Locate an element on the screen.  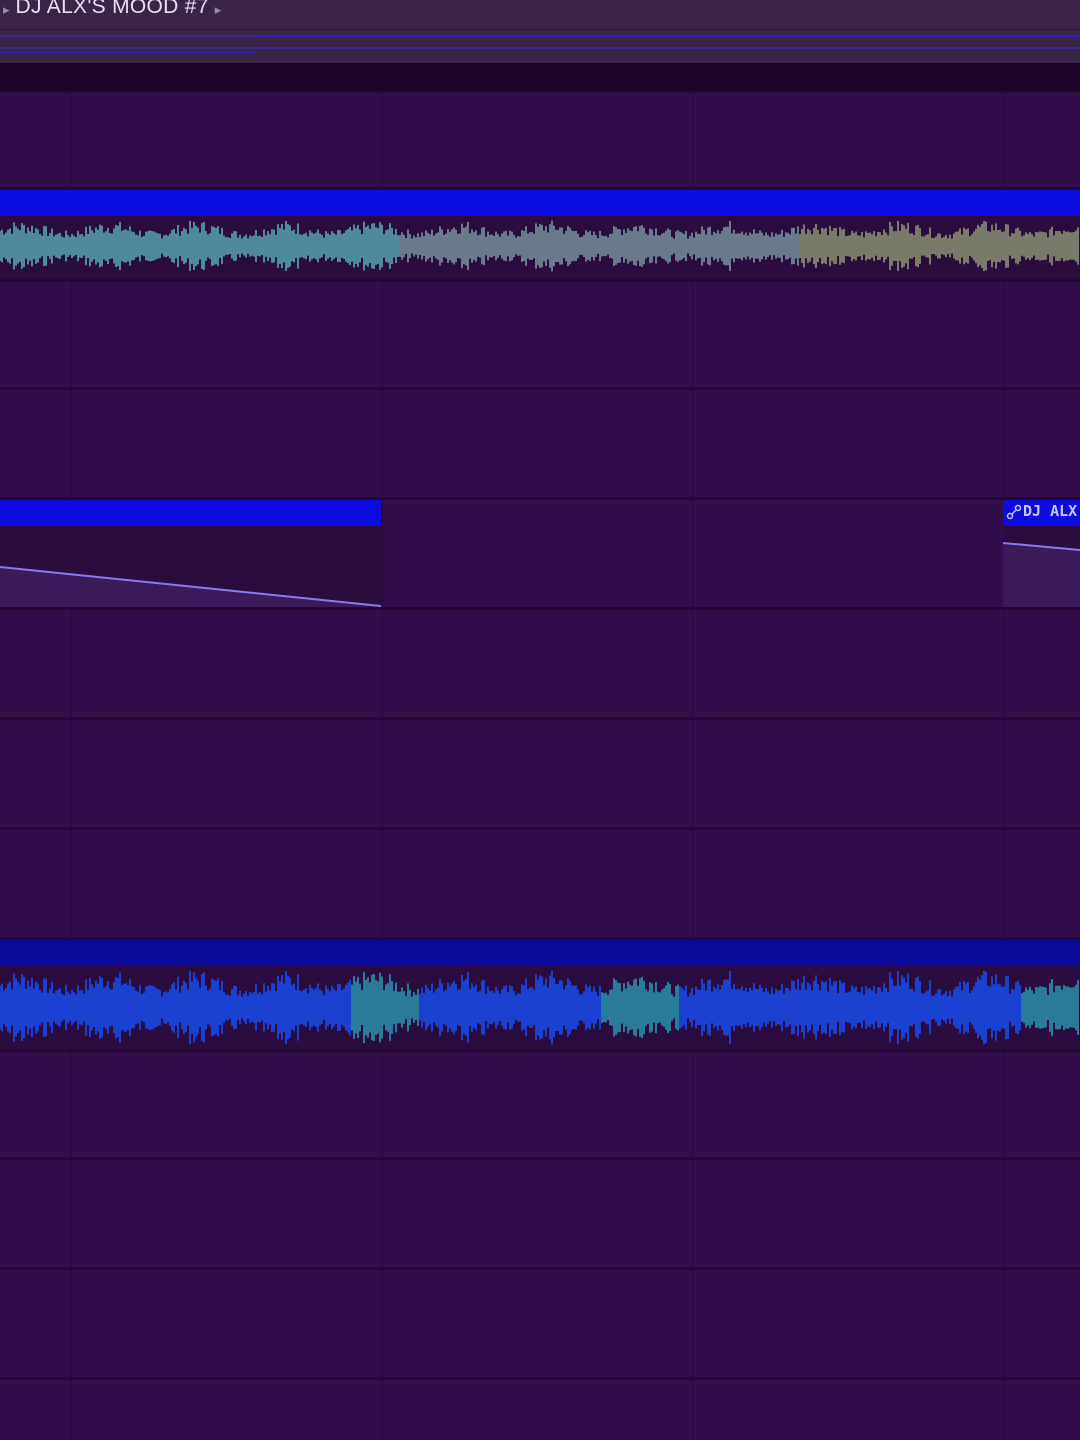
prev-pattern-icon: ▸ is located at coordinates (6, 10).